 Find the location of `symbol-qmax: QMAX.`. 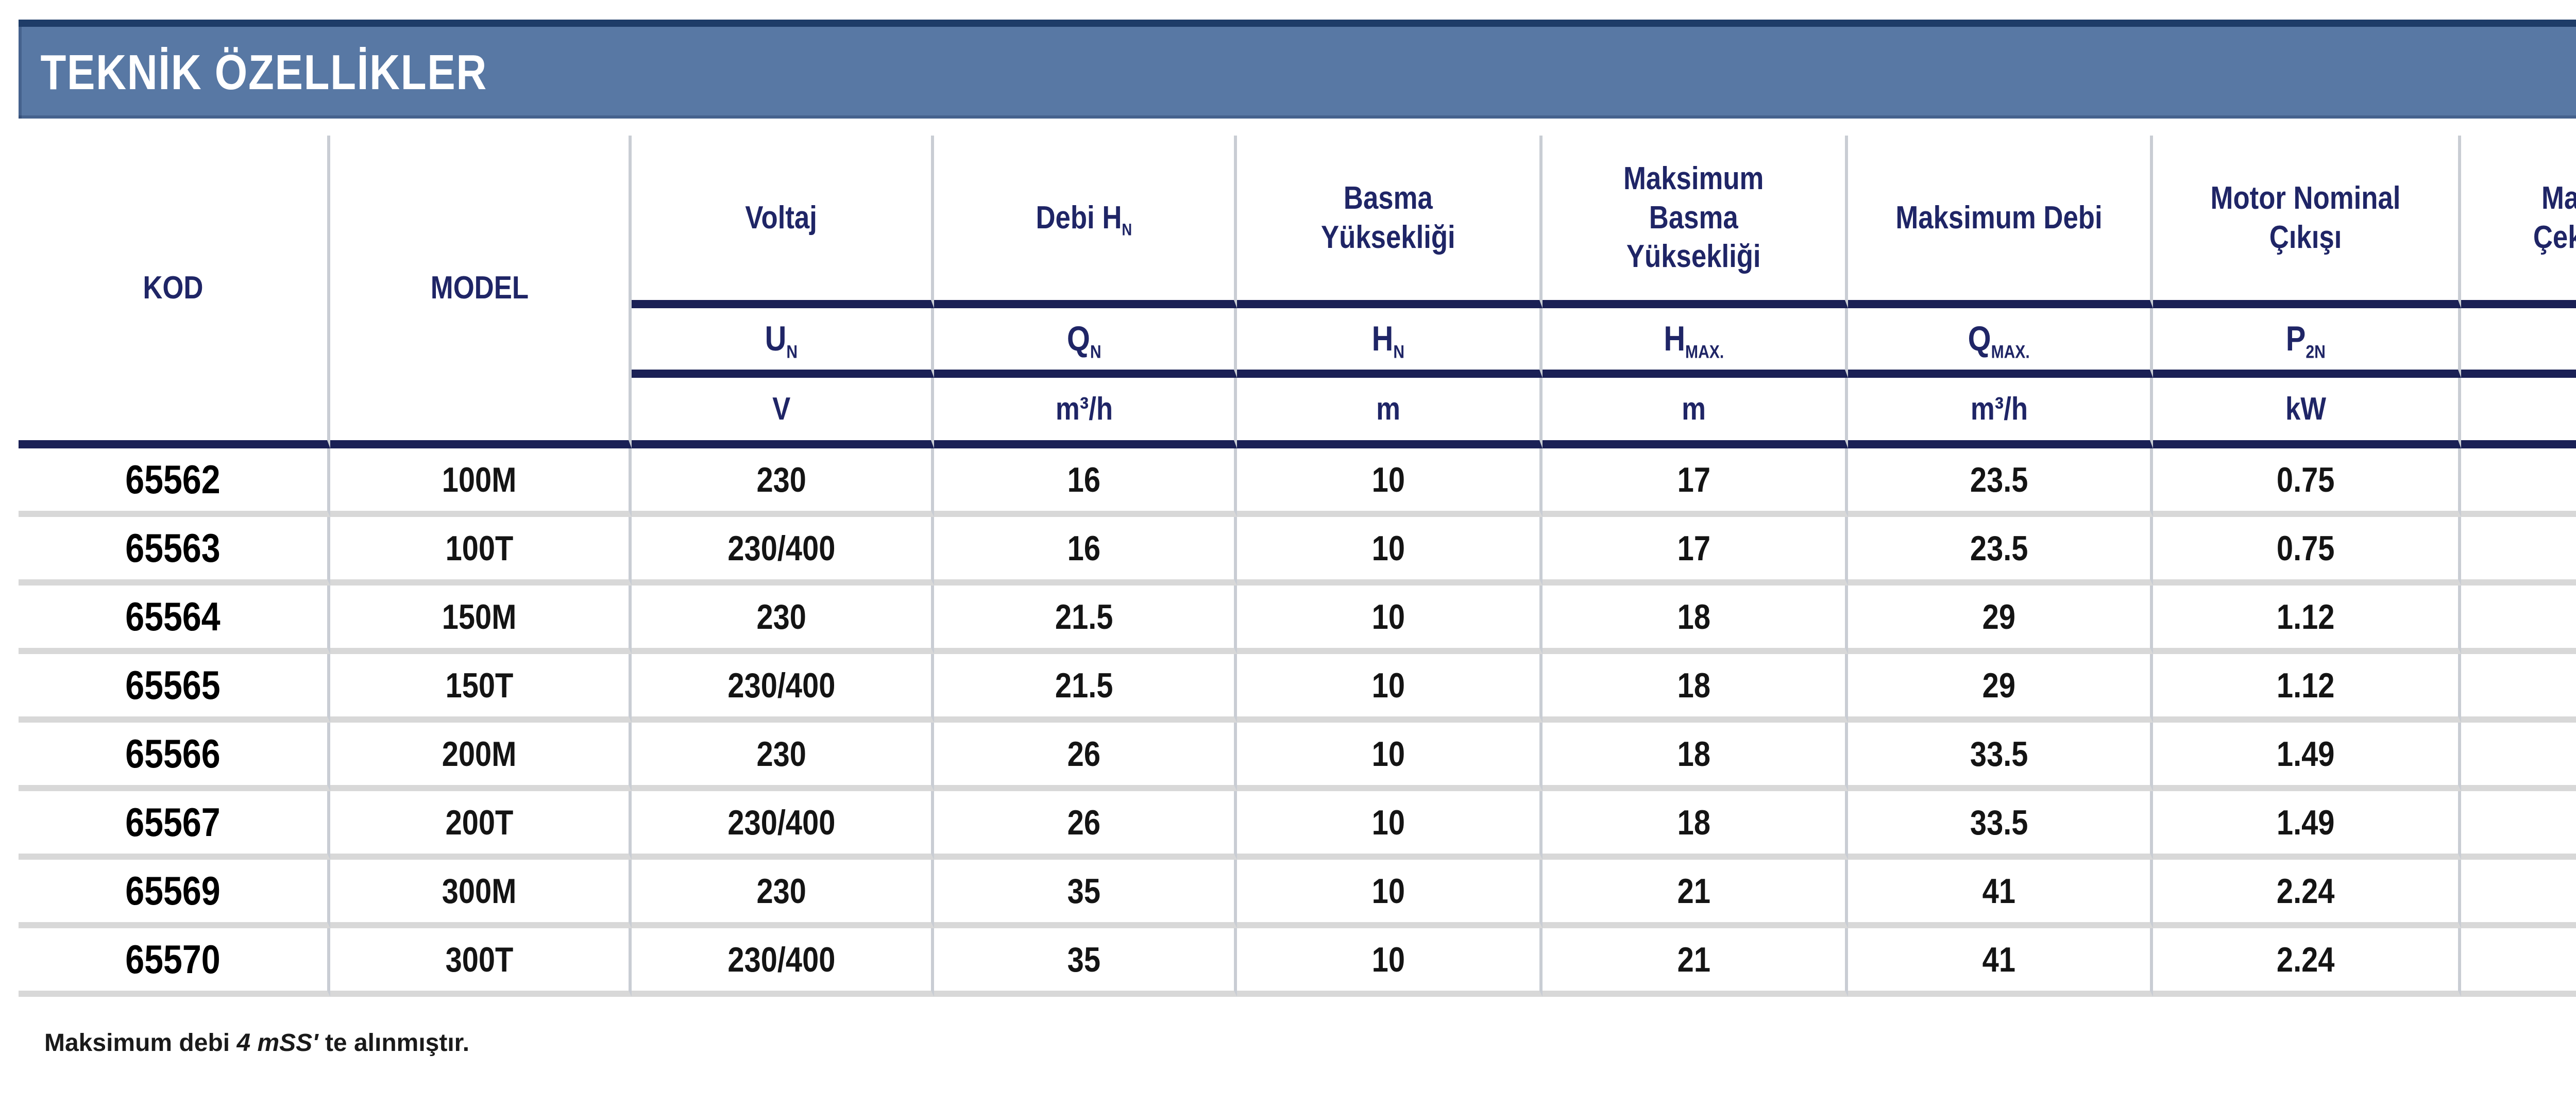

symbol-qmax: QMAX. is located at coordinates (2001, 343).